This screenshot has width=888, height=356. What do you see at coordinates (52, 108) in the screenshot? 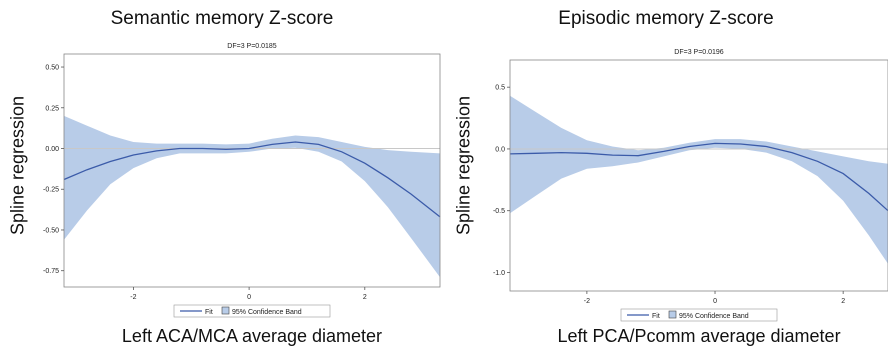
I see `y-tick-label: 0.25` at bounding box center [52, 108].